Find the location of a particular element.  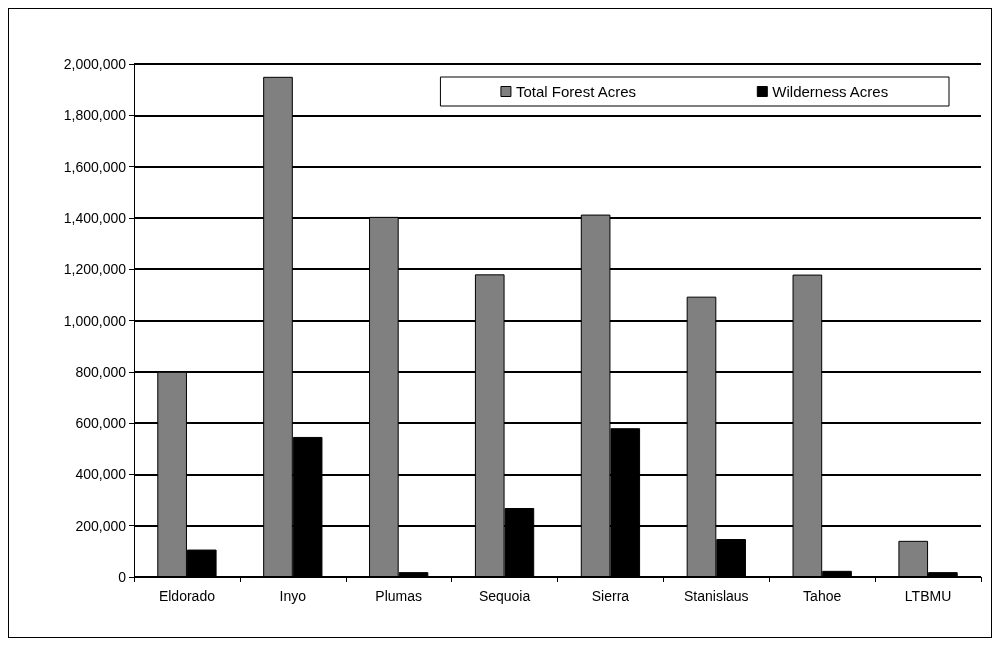

y-tick-label: 1,200,000 is located at coordinates (95, 269).